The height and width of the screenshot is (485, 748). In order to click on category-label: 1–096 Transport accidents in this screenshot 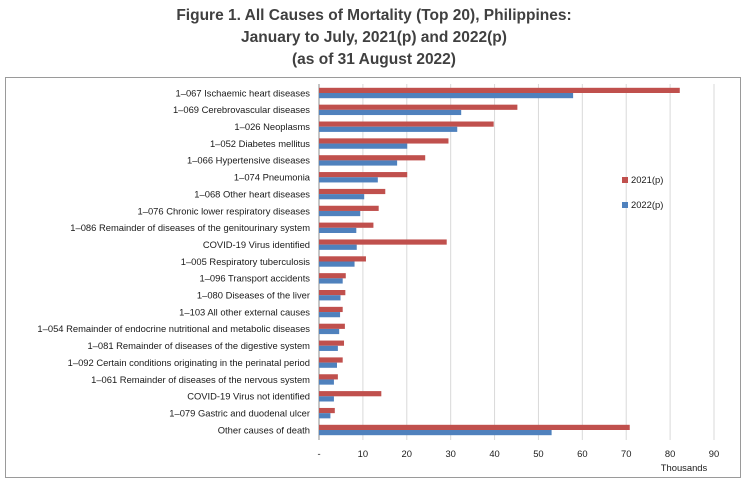, I will do `click(255, 278)`.